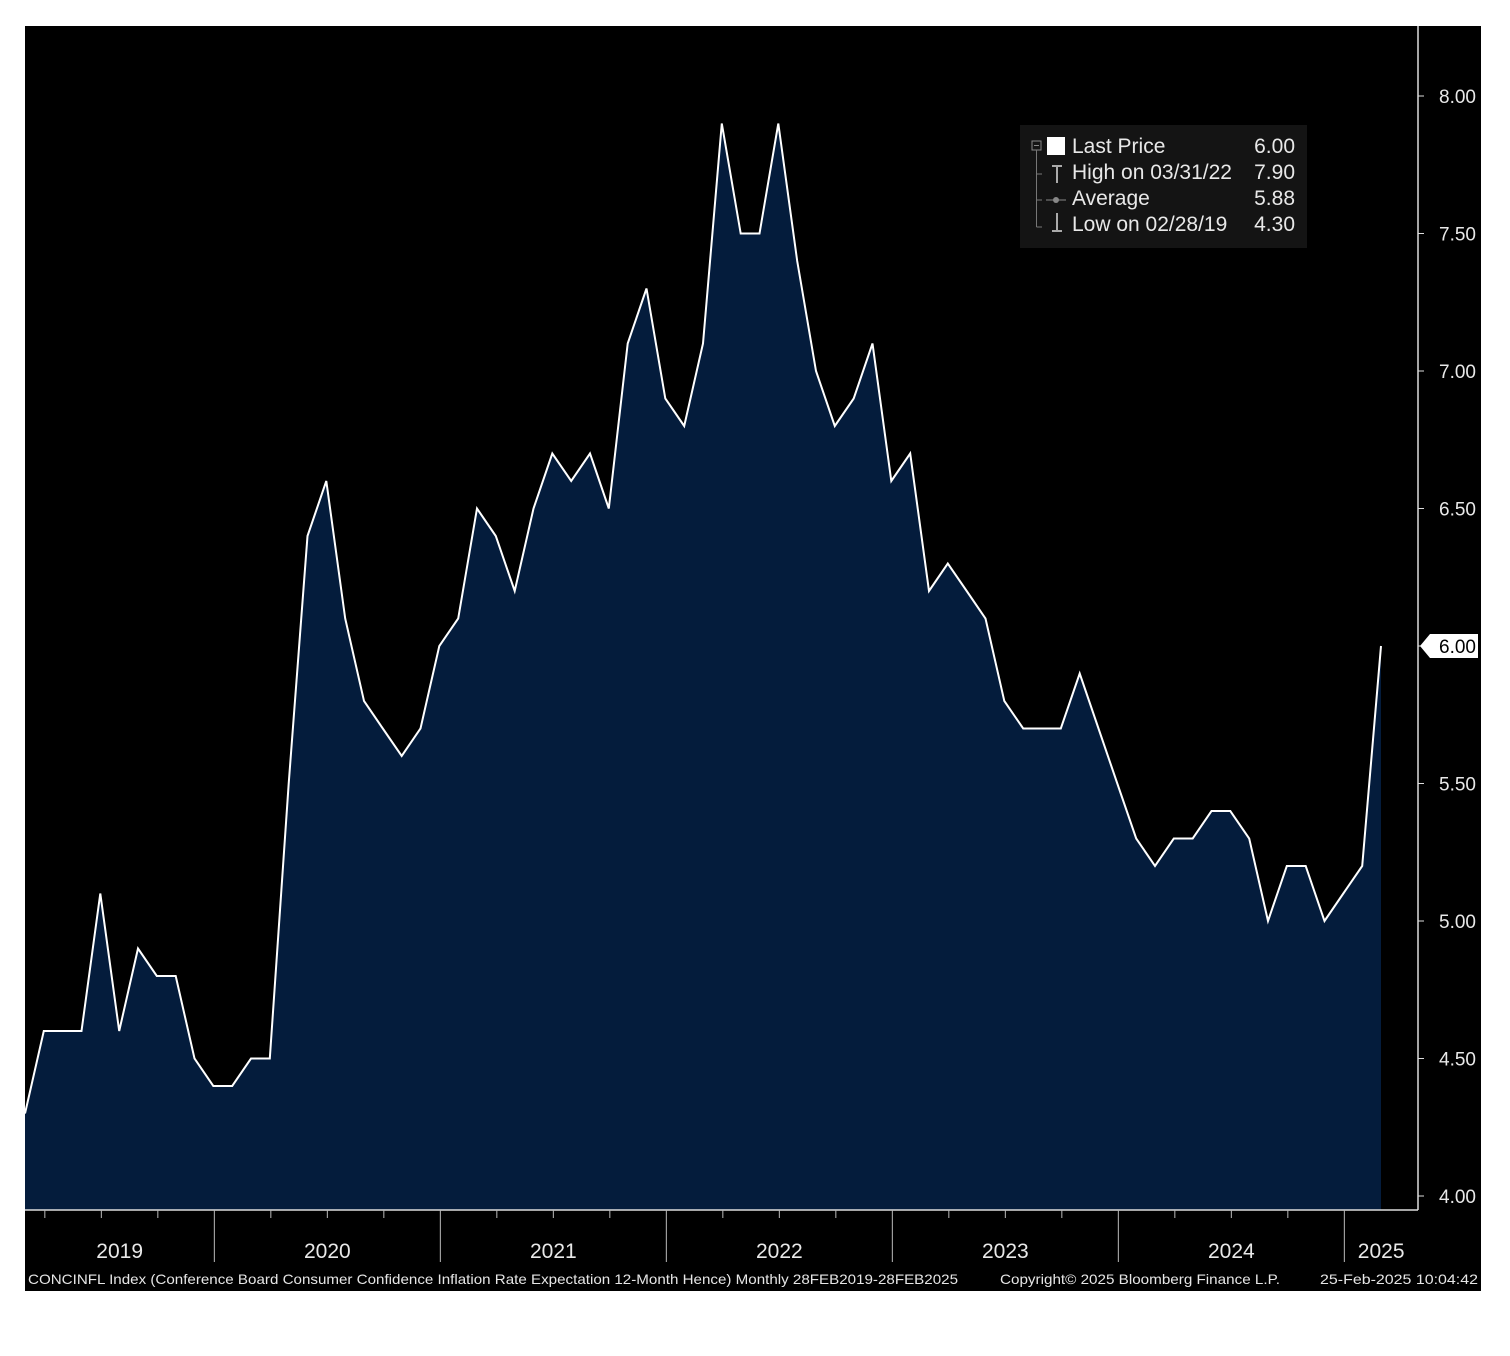 This screenshot has width=1510, height=1356. I want to click on last-value-tag, so click(1449, 646).